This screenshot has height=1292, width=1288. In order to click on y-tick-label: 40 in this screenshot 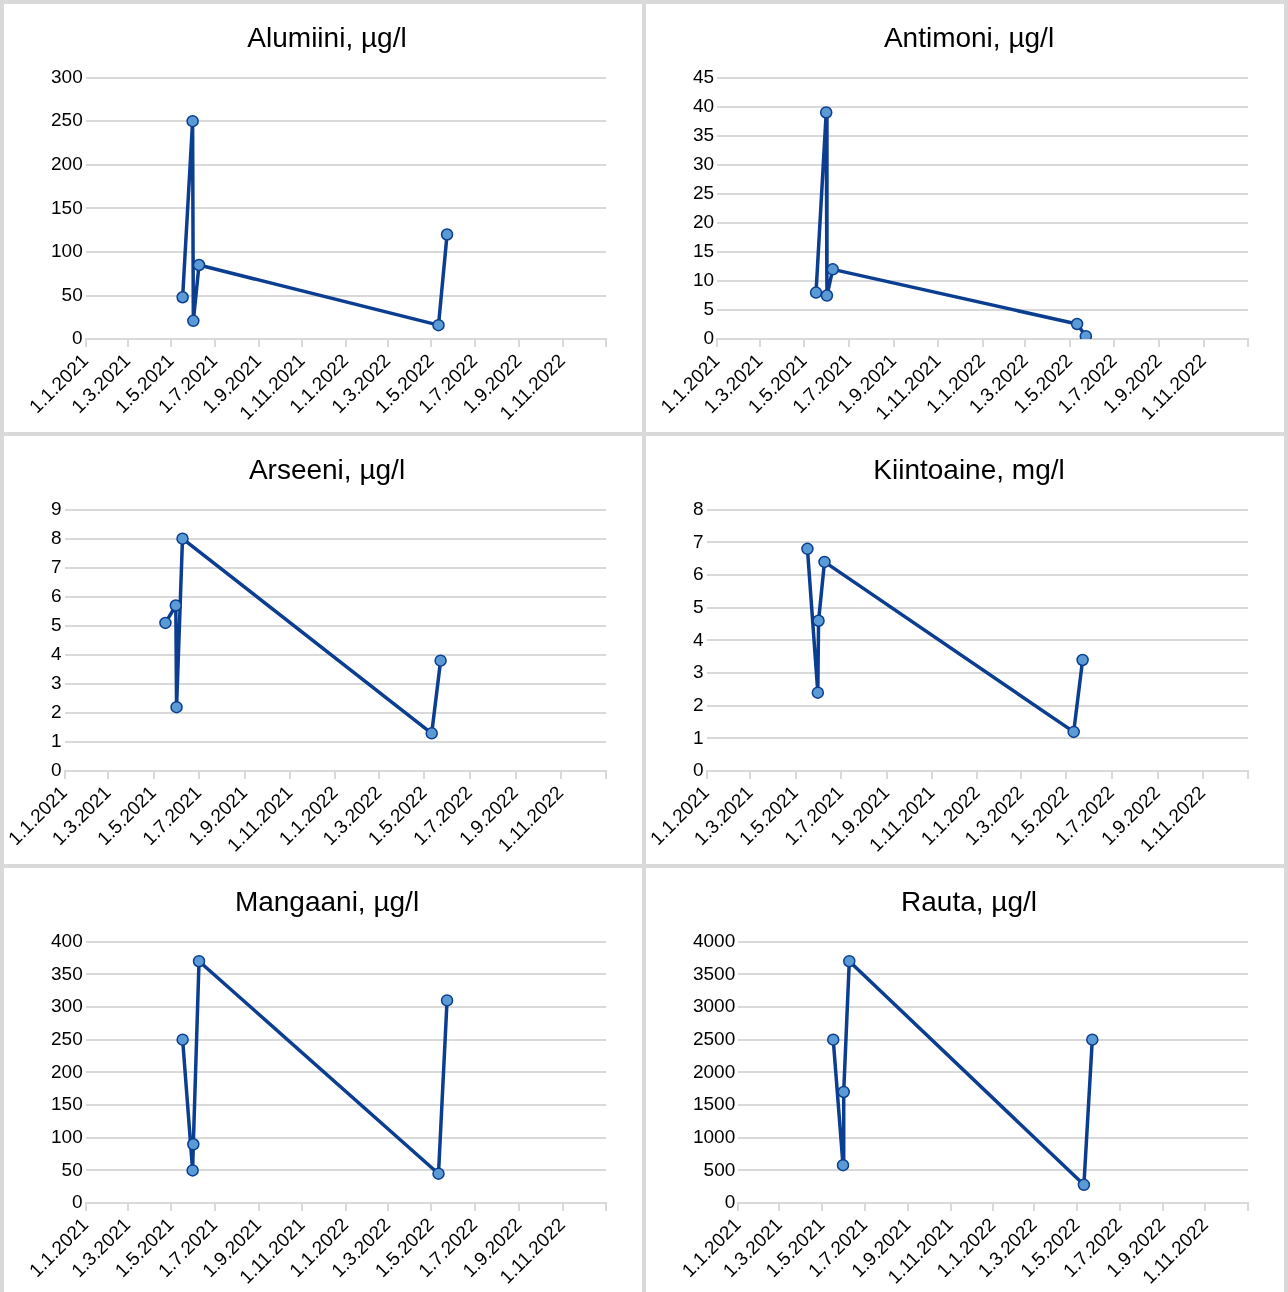, I will do `click(703, 105)`.